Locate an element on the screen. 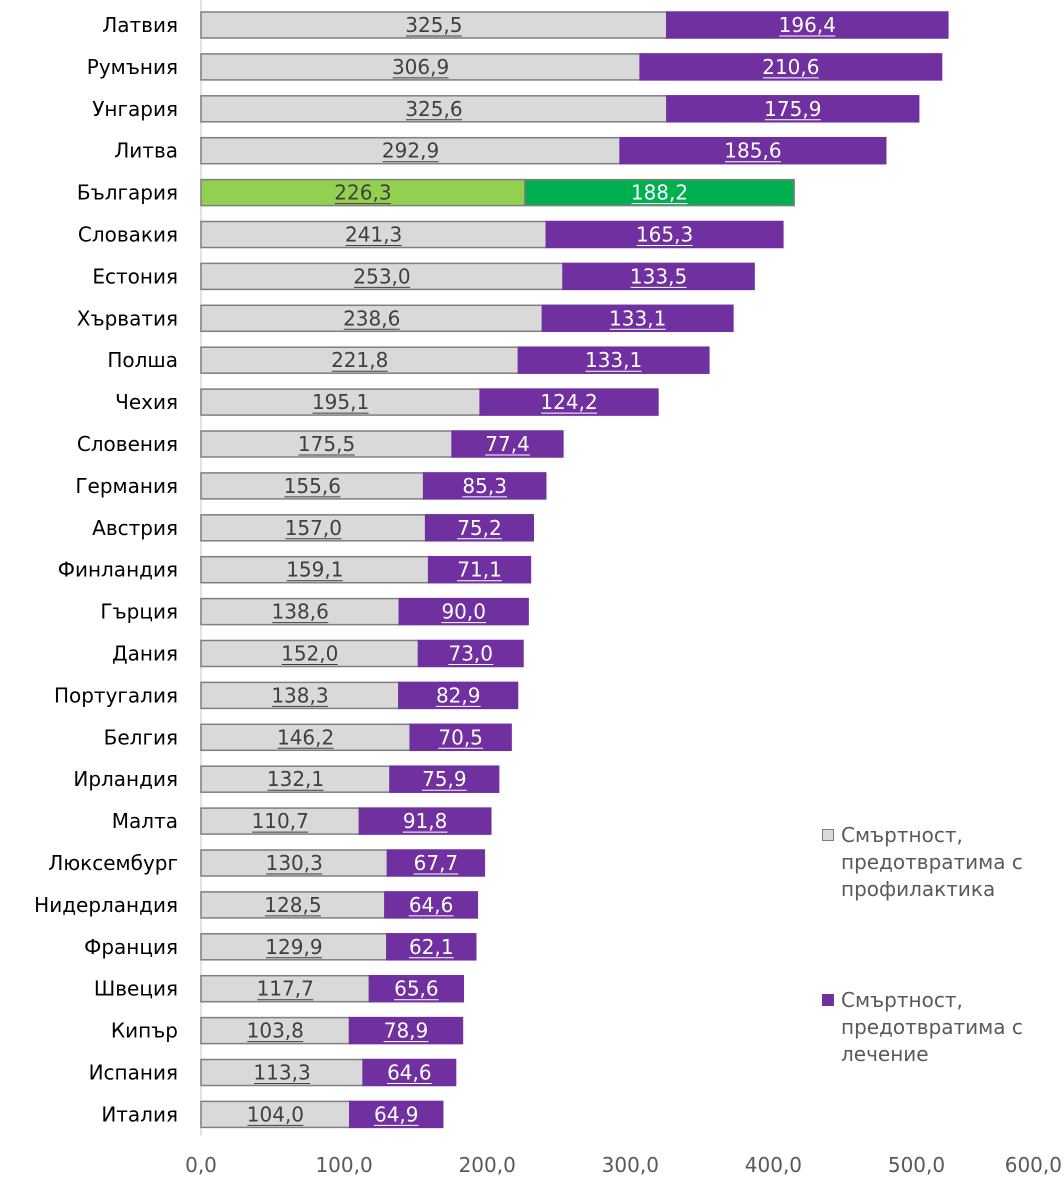 This screenshot has width=1064, height=1188. data-label: 175,9 is located at coordinates (792, 109).